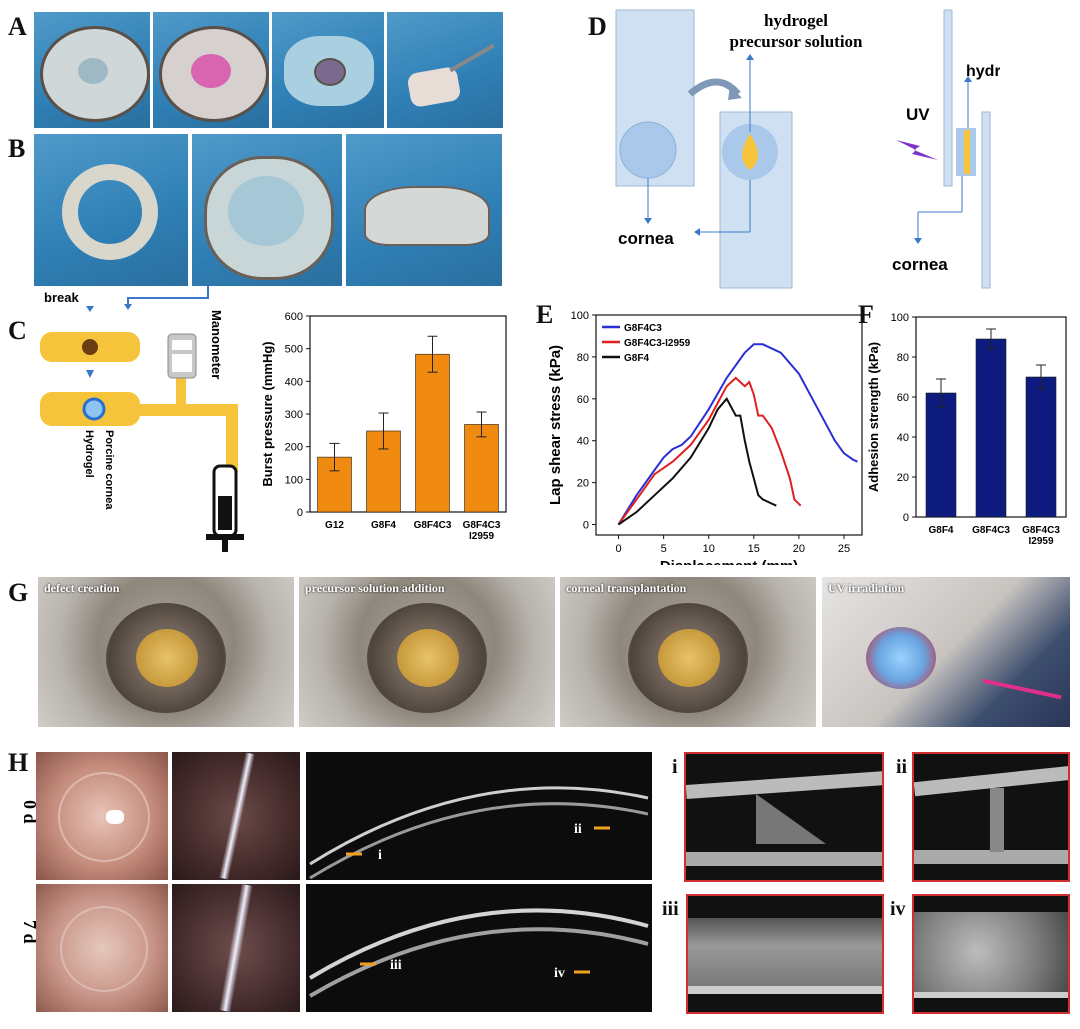 Image resolution: width=1080 pixels, height=1029 pixels. I want to click on oct-marker-iii: iii, so click(396, 965).